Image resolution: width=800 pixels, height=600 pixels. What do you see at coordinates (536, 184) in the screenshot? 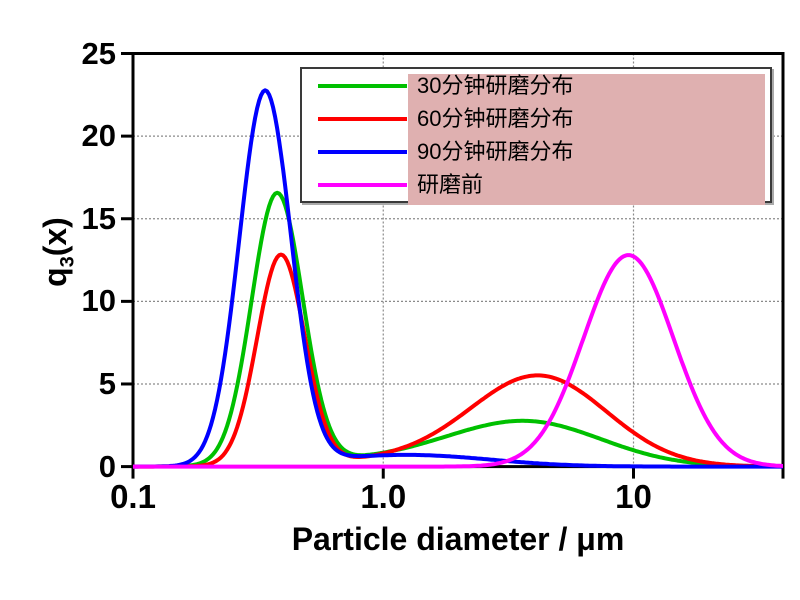
I see `legend-item: 研磨前` at bounding box center [536, 184].